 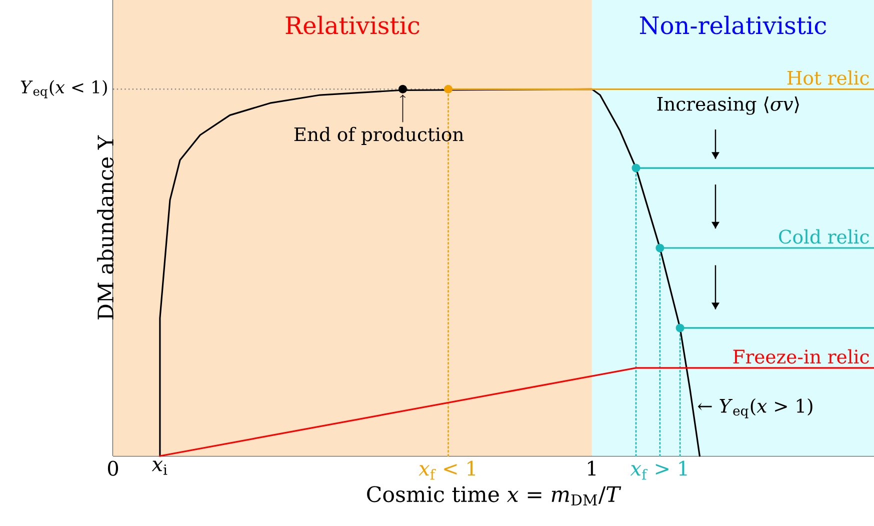 What do you see at coordinates (824, 236) in the screenshot?
I see `series-label: Cold relic` at bounding box center [824, 236].